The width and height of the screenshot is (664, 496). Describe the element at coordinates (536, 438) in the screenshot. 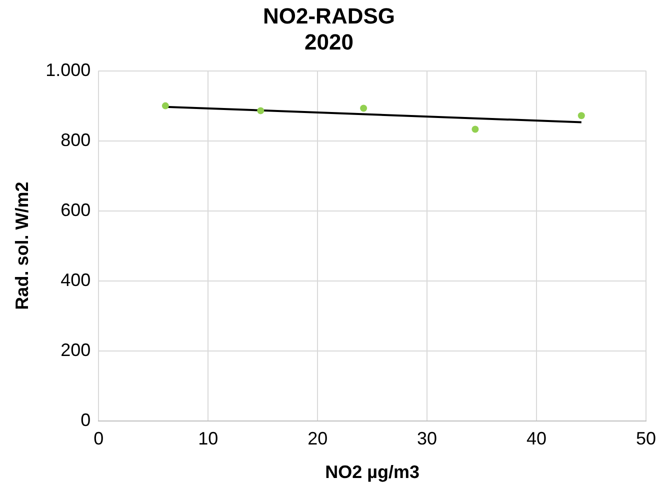

I see `x-tick-label: 40` at that location.